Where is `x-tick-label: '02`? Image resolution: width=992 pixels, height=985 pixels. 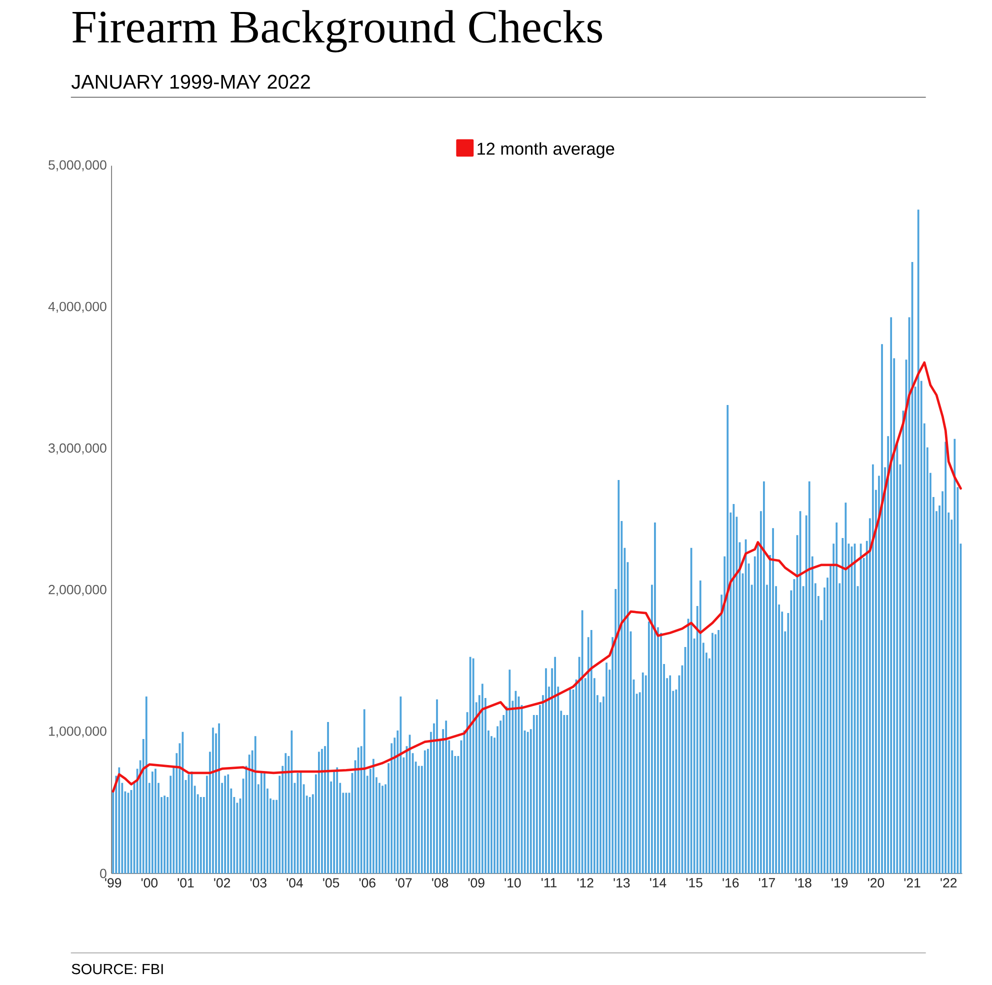
x-tick-label: '02 is located at coordinates (222, 883).